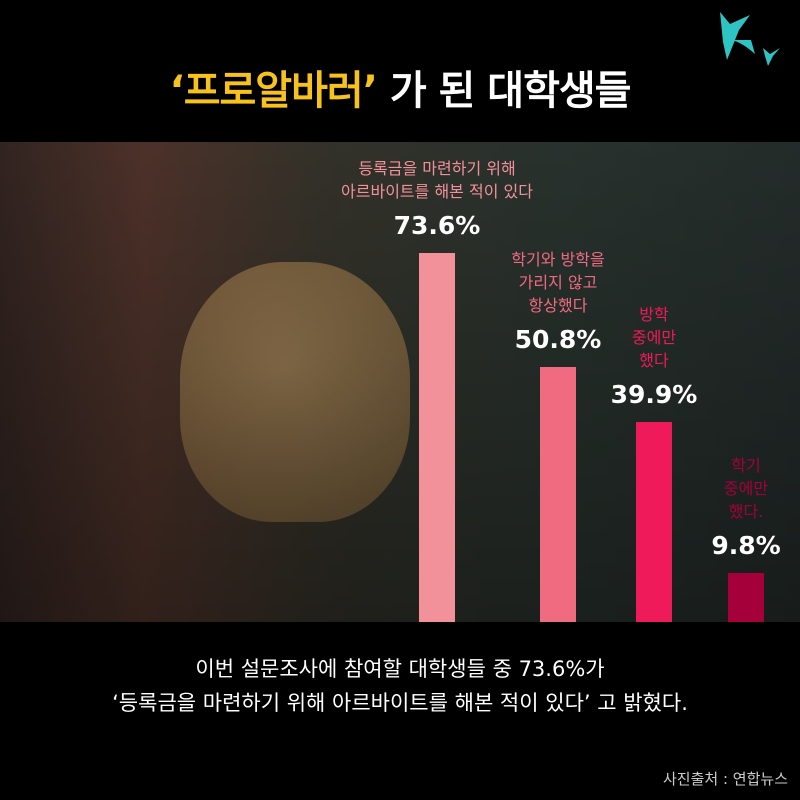 The height and width of the screenshot is (800, 800). I want to click on swallow-birds-logo-icon, so click(750, 39).